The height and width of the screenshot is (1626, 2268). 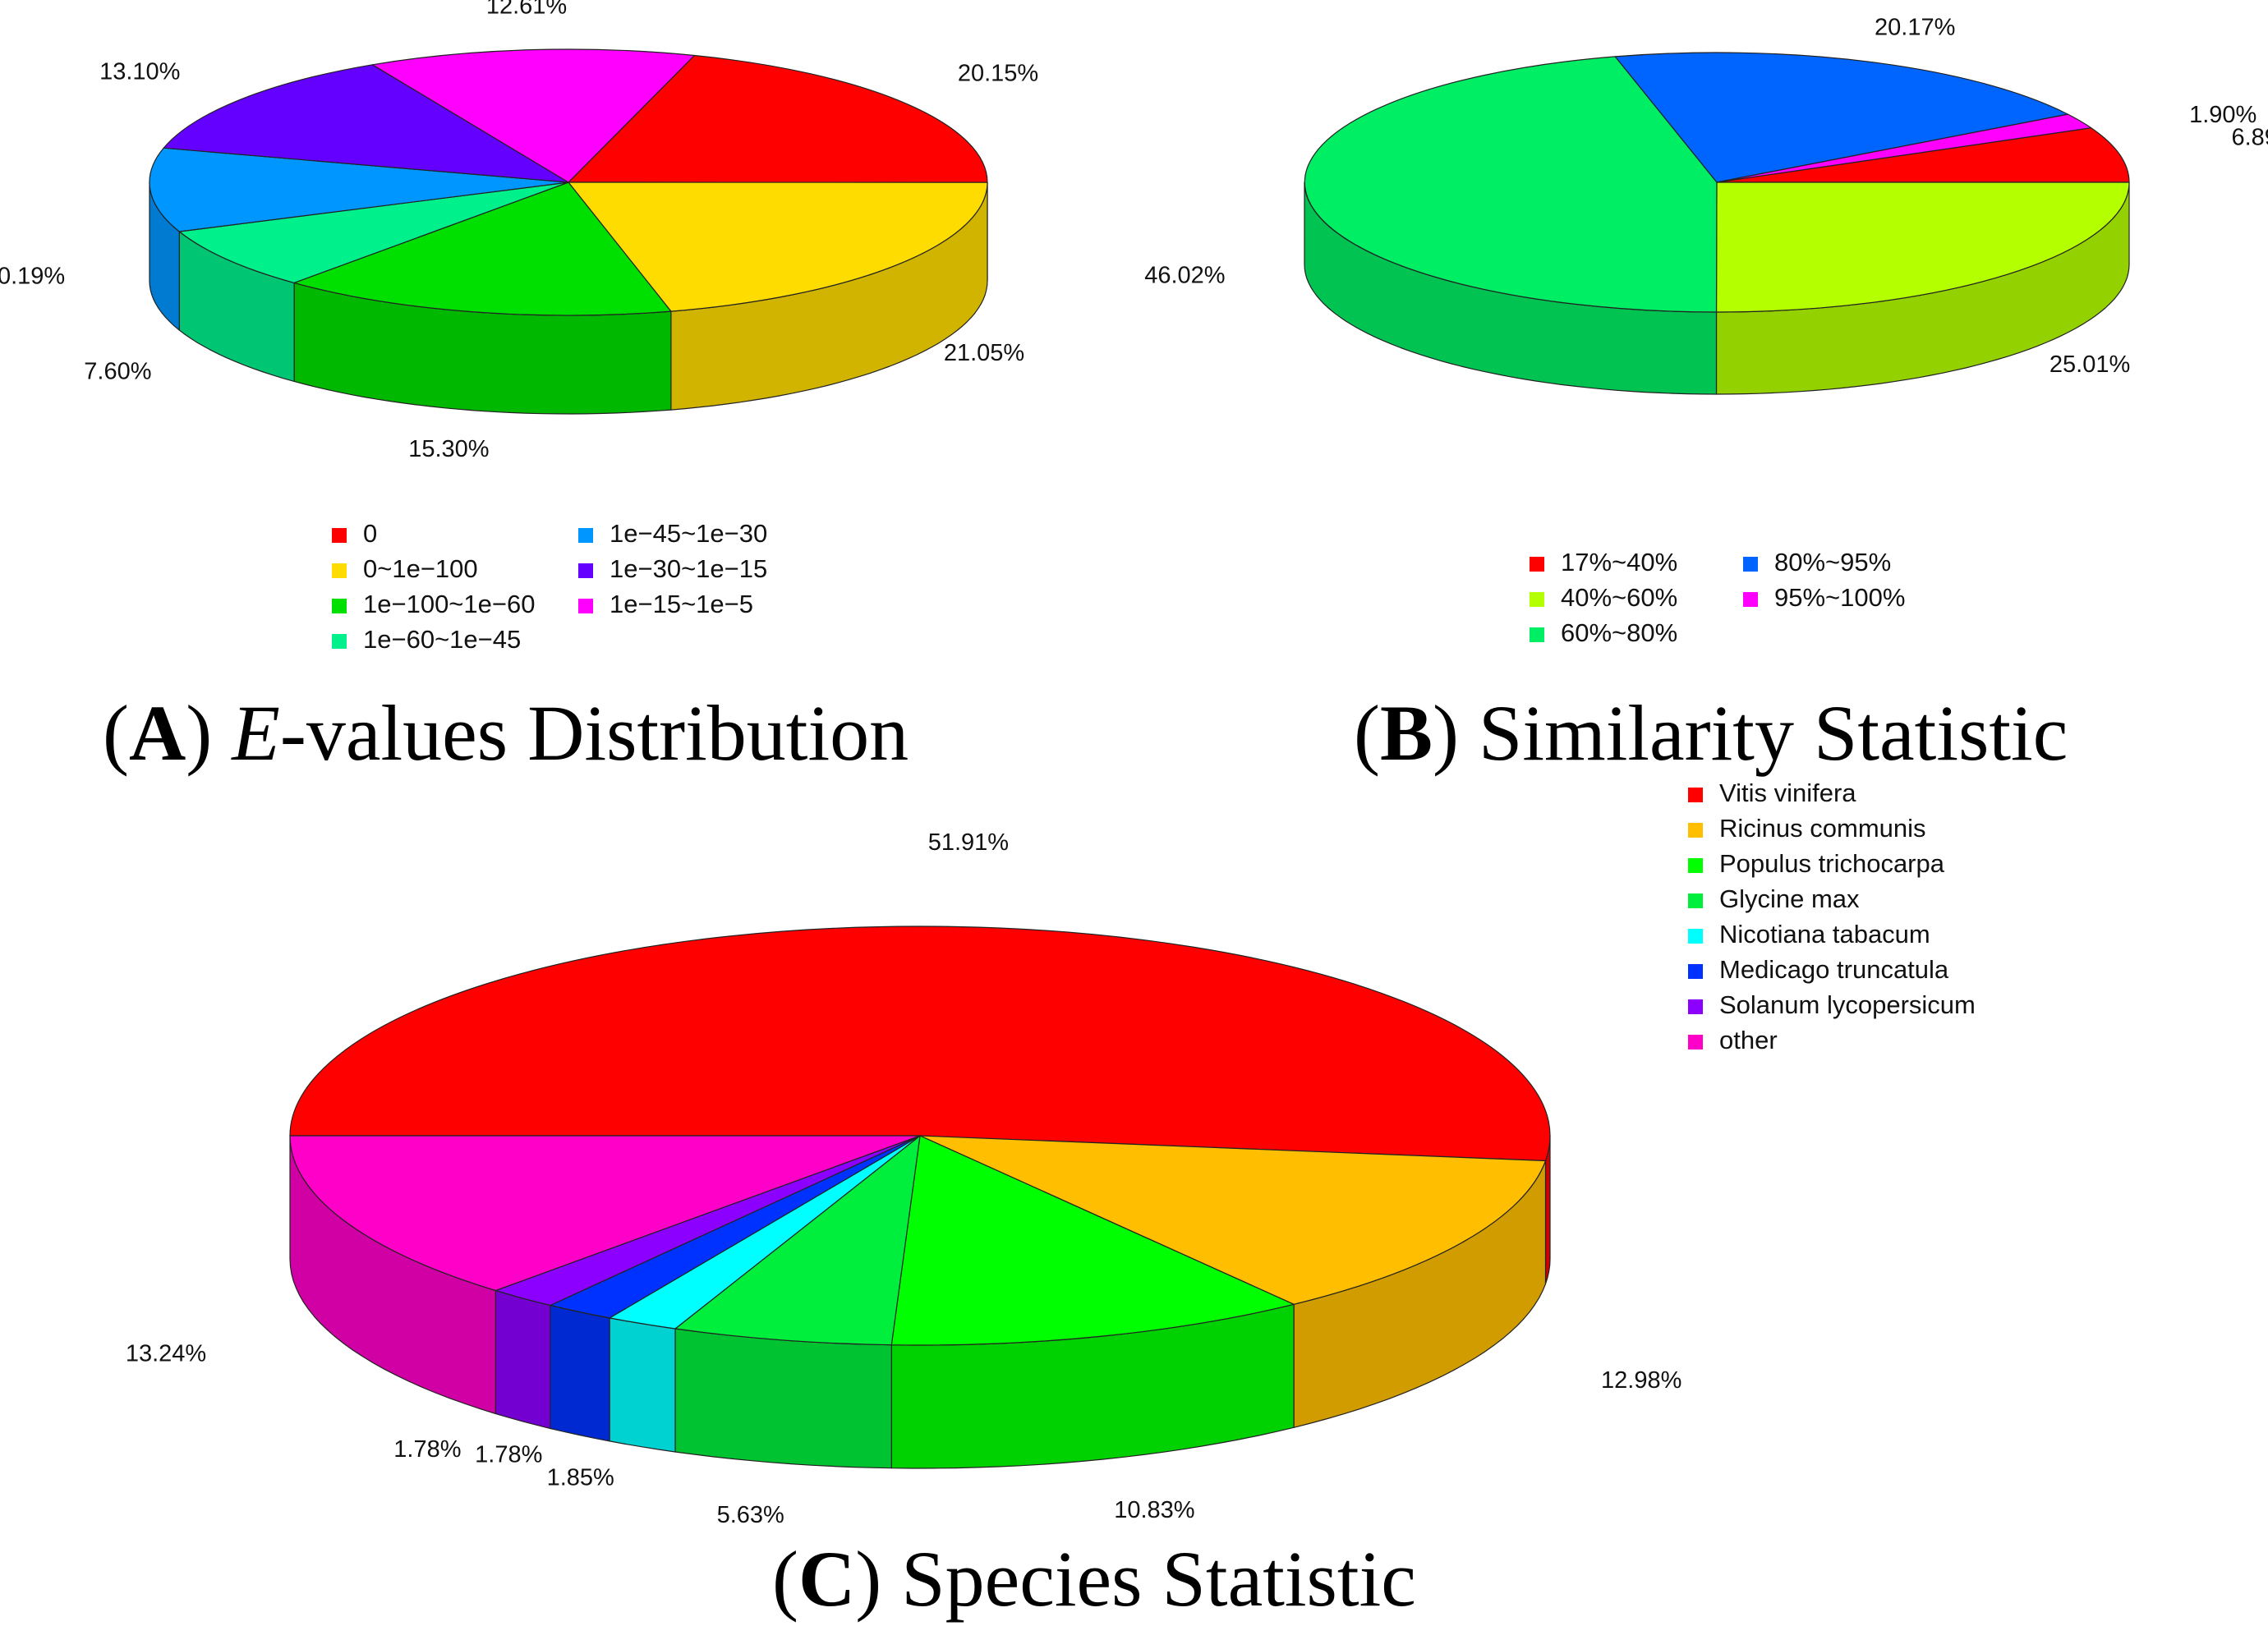 I want to click on panel-c-title: (C) Species Statistic, so click(x=1094, y=1579).